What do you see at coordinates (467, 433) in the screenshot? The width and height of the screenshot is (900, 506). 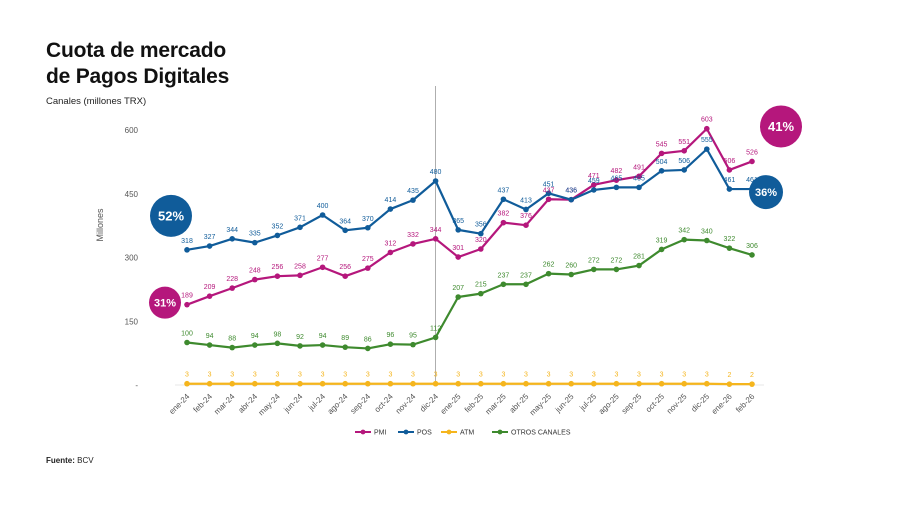 I see `legend-label-atm: ATM` at bounding box center [467, 433].